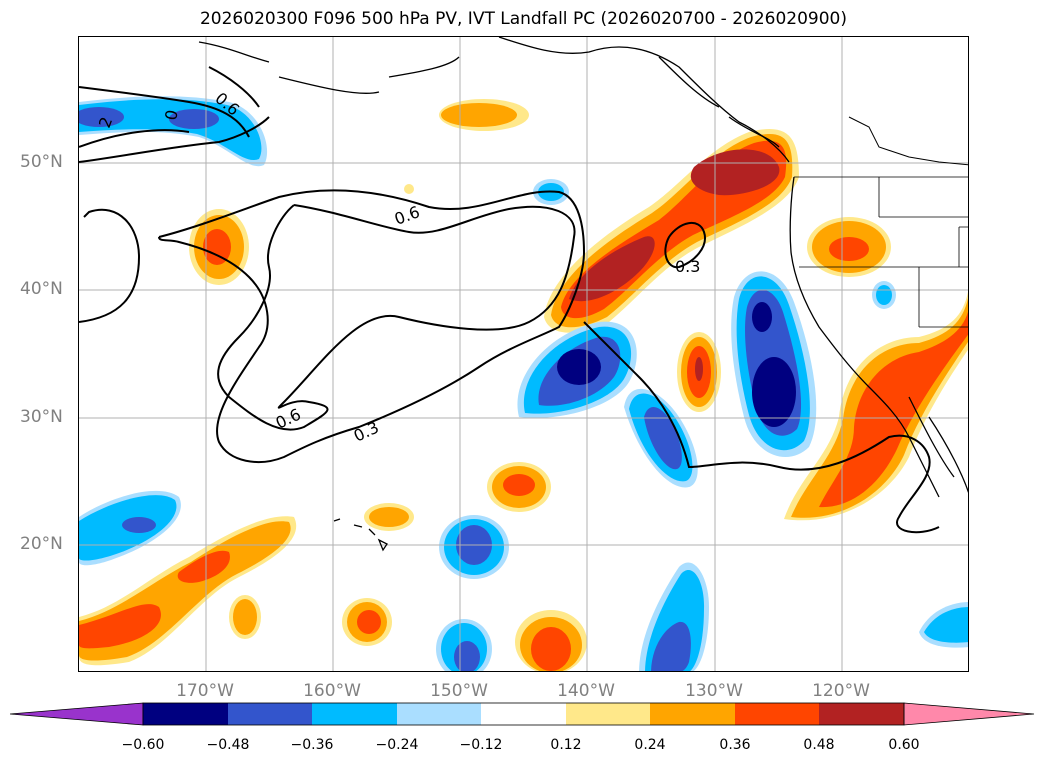  Describe the element at coordinates (459, 691) in the screenshot. I see `lon-label: 150°W` at that location.